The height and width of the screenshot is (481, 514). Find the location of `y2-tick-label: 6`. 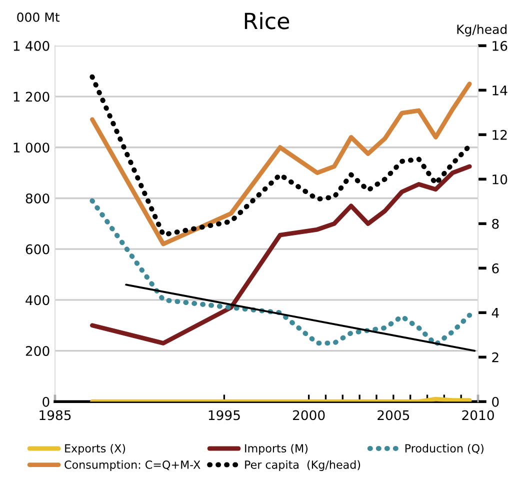

y2-tick-label: 6 is located at coordinates (495, 268).